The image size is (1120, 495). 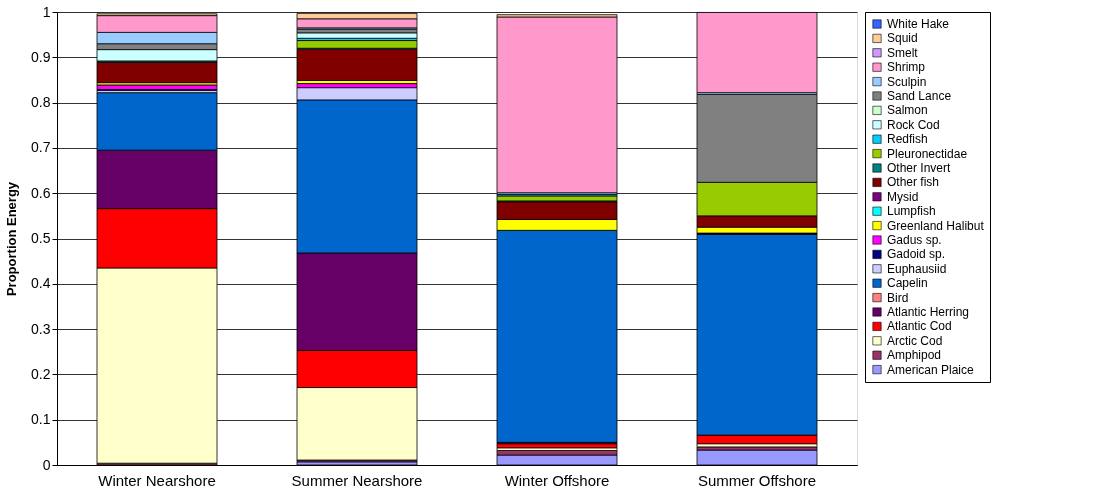 I want to click on x-tick-label: Winter Offshore, so click(x=557, y=480).